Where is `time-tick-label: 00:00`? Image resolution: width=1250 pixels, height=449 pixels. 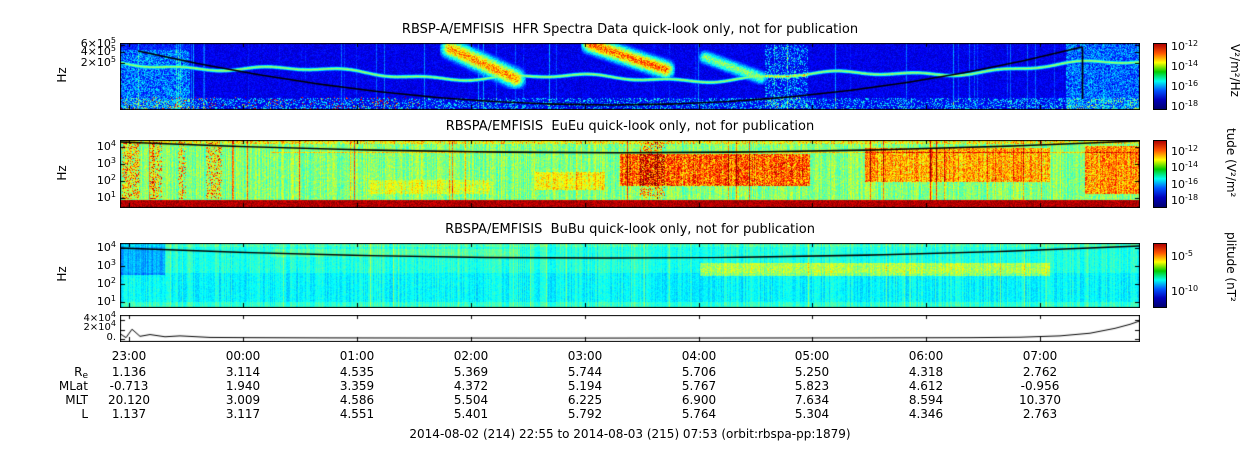 time-tick-label: 00:00 is located at coordinates (243, 356).